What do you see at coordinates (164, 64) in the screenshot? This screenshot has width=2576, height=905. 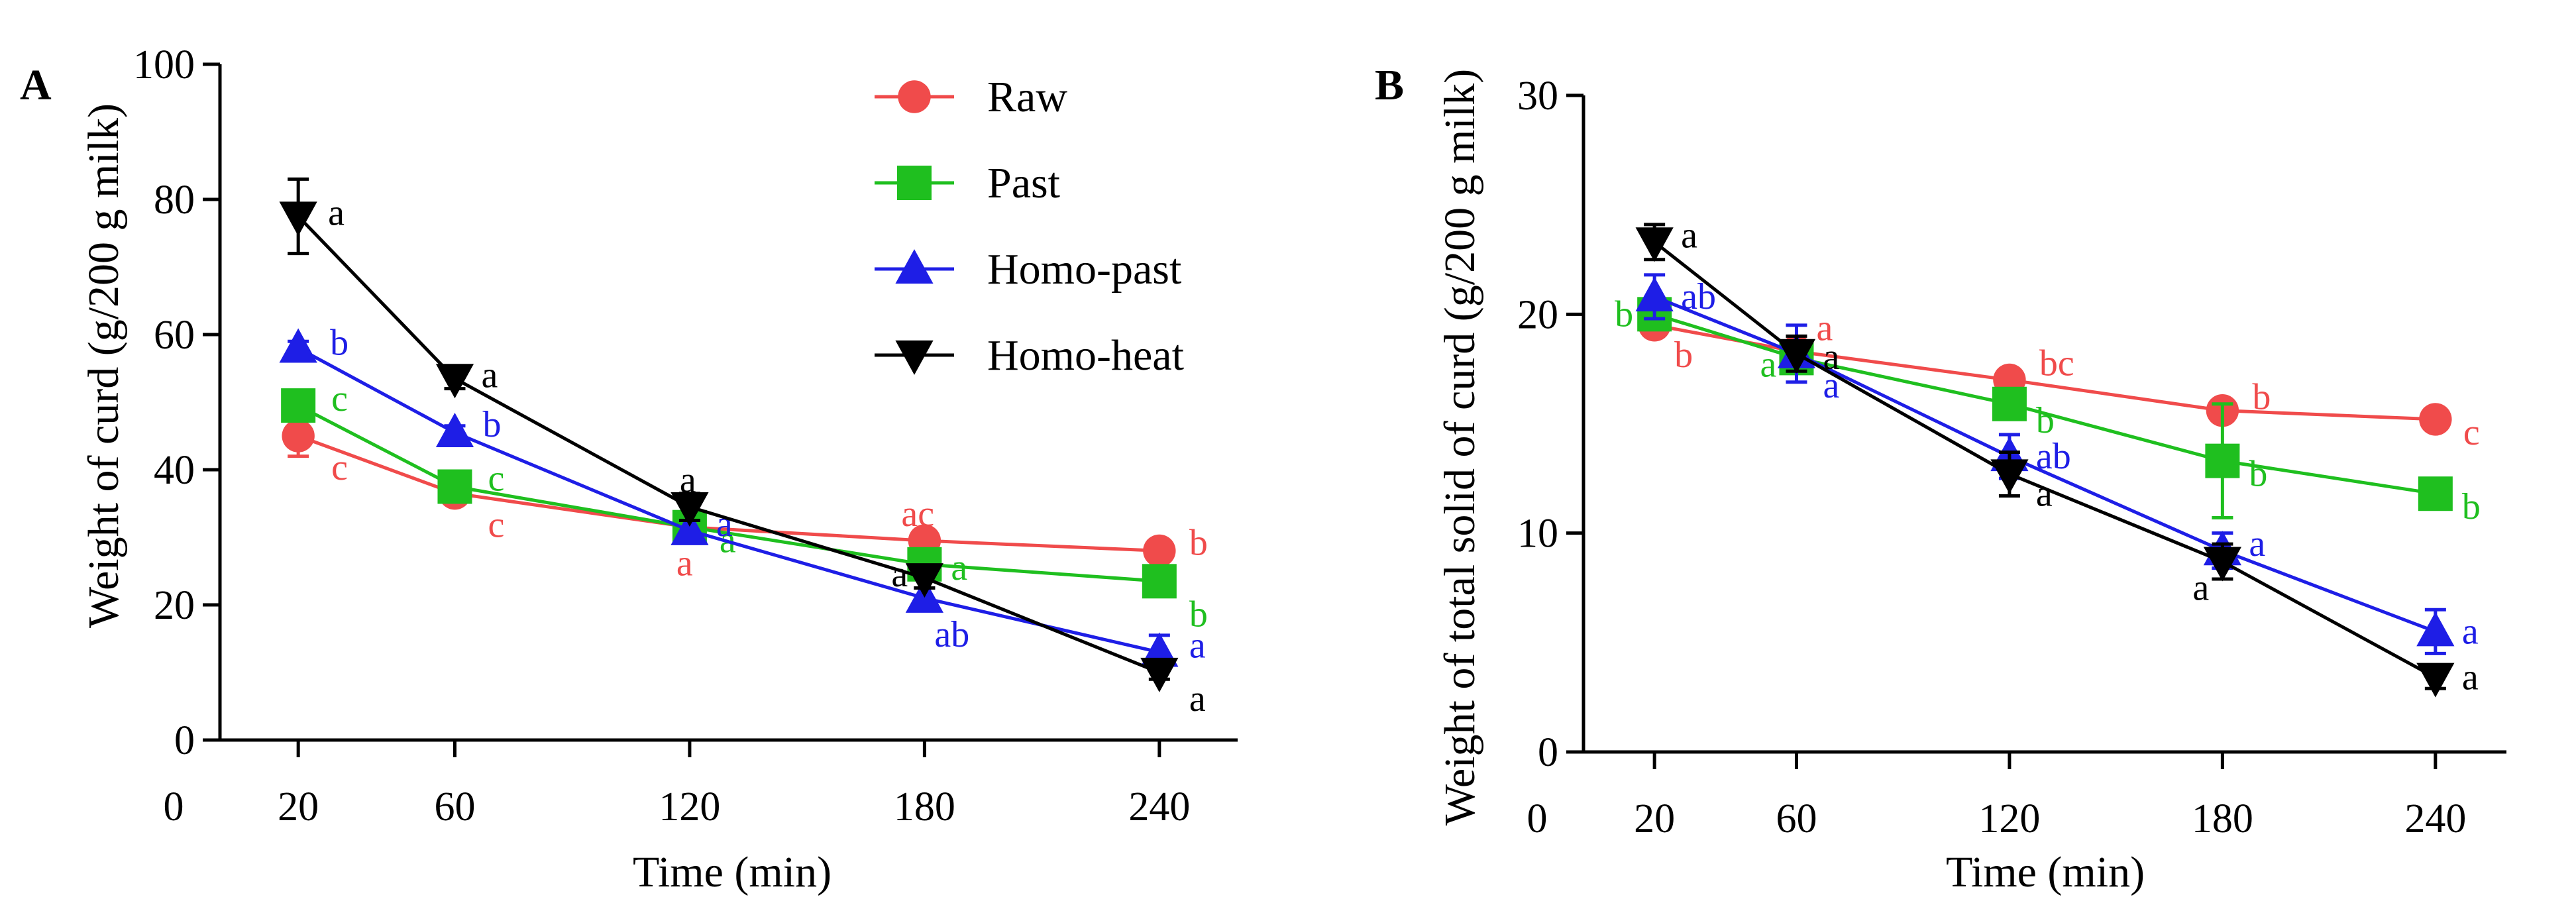 I see `y-tick-label: 100` at bounding box center [164, 64].